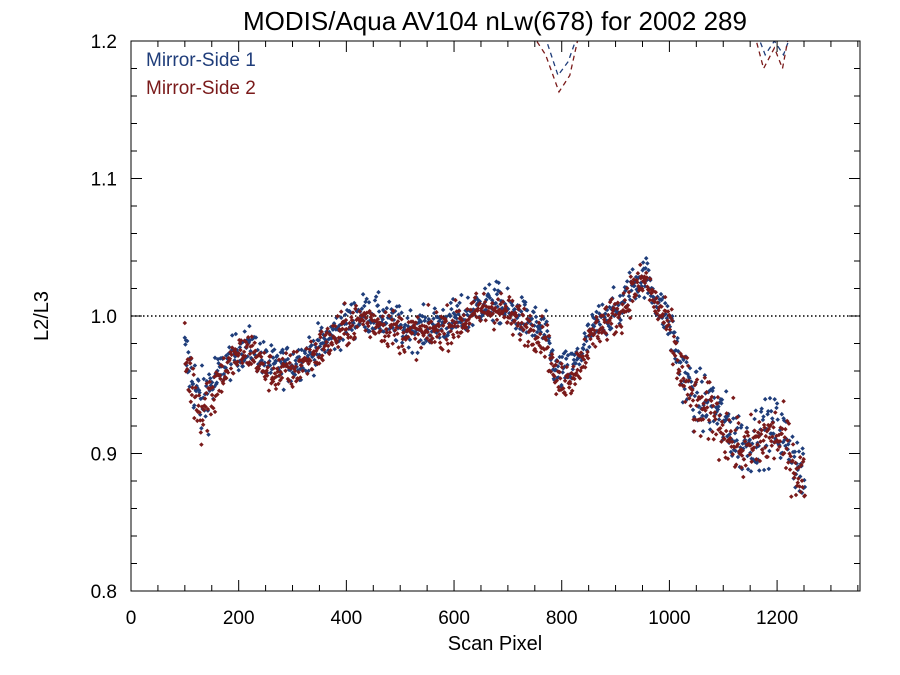 The height and width of the screenshot is (675, 900). Describe the element at coordinates (495, 644) in the screenshot. I see `x-axis-label: Scan Pixel` at that location.